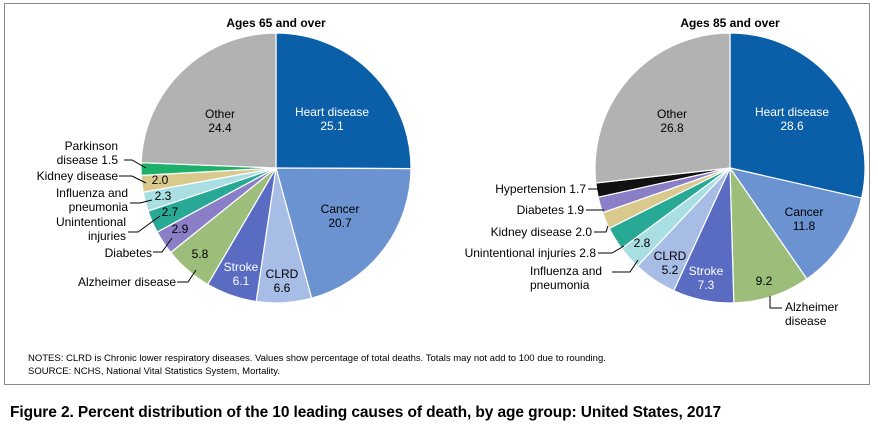 The image size is (878, 440). I want to click on c65-label-cancer: Cancer 20.7, so click(340, 216).